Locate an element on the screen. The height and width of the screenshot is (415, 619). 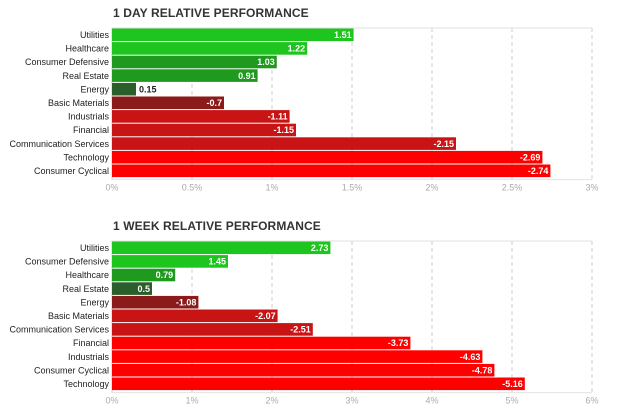
x-tick-label: 2.5% is located at coordinates (512, 188).